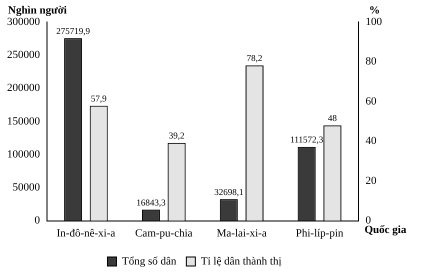 The image size is (437, 277). Describe the element at coordinates (374, 22) in the screenshot. I see `y2-tick-label: 100` at that location.